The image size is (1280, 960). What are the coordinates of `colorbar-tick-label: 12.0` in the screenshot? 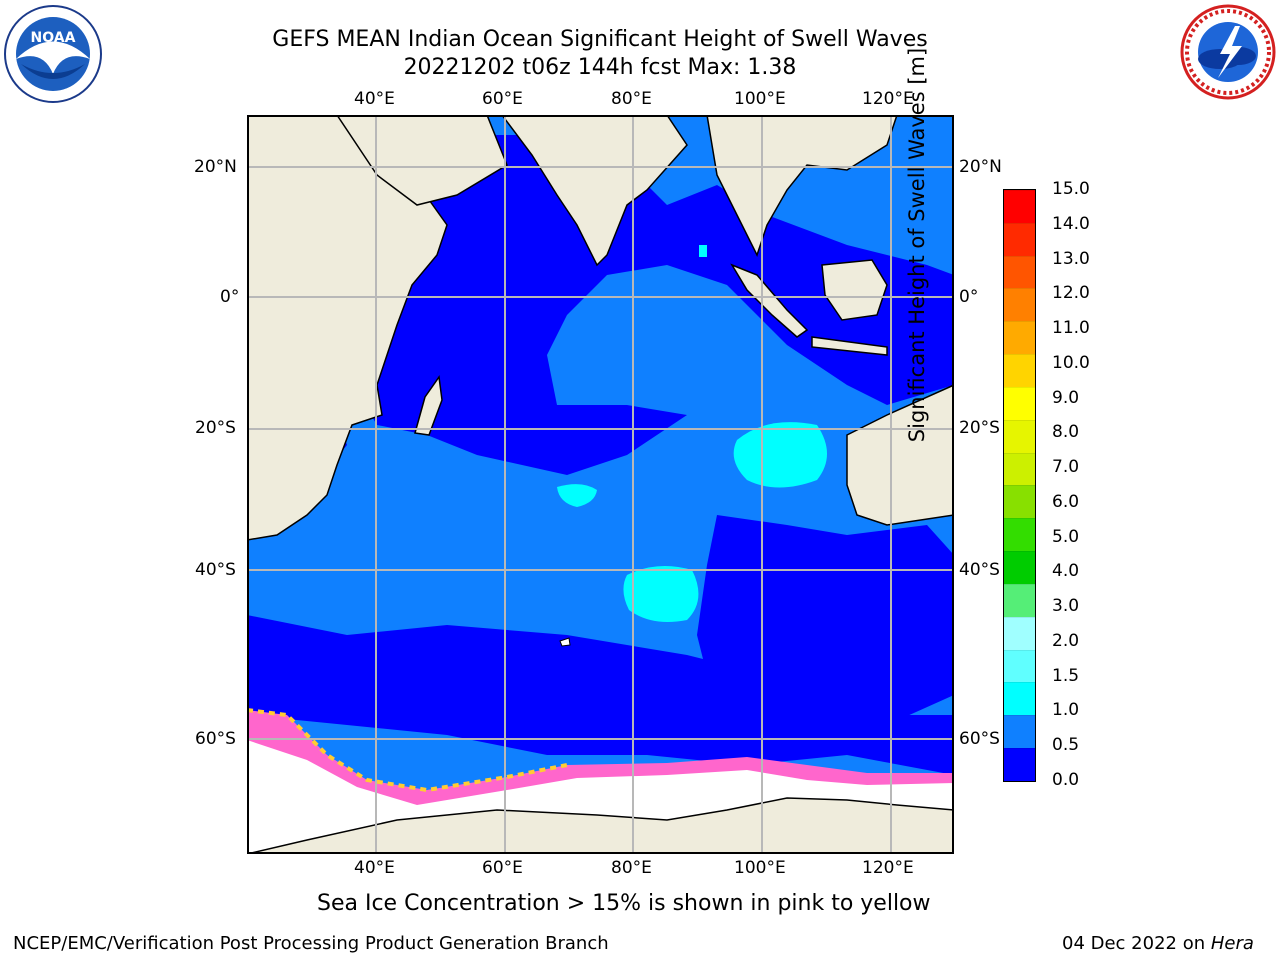 It's located at (1071, 293).